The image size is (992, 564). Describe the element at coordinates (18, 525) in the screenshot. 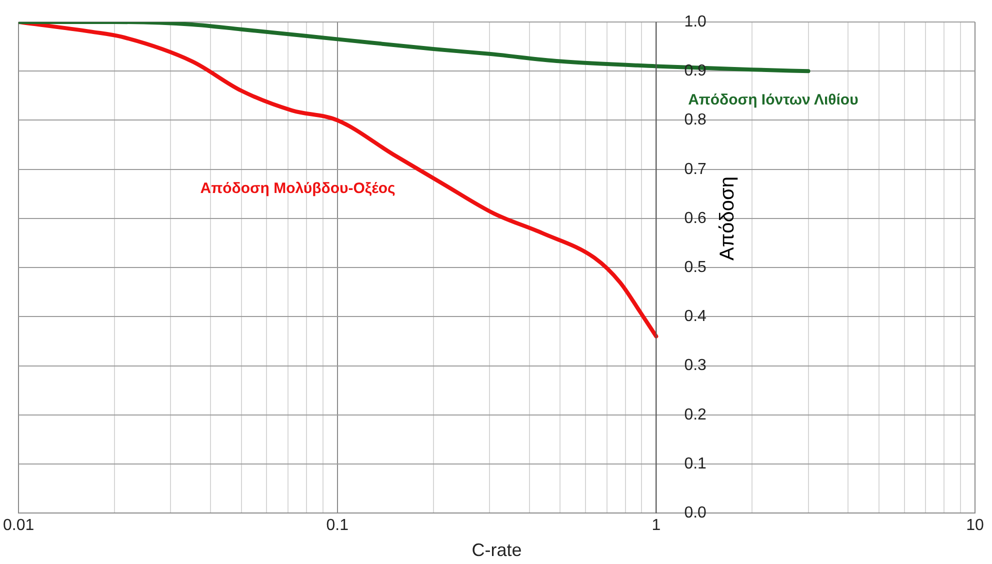

I see `x-tick-label: 0.01` at that location.